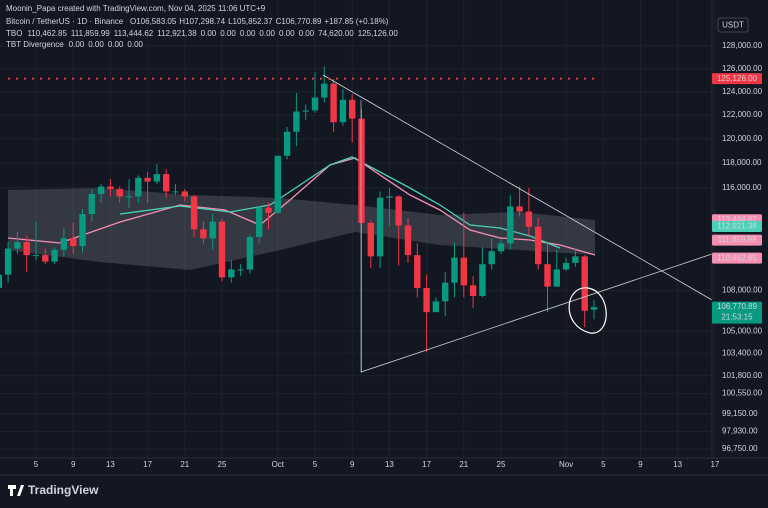 This screenshot has width=768, height=508. I want to click on x-tick-label: 13, so click(677, 464).